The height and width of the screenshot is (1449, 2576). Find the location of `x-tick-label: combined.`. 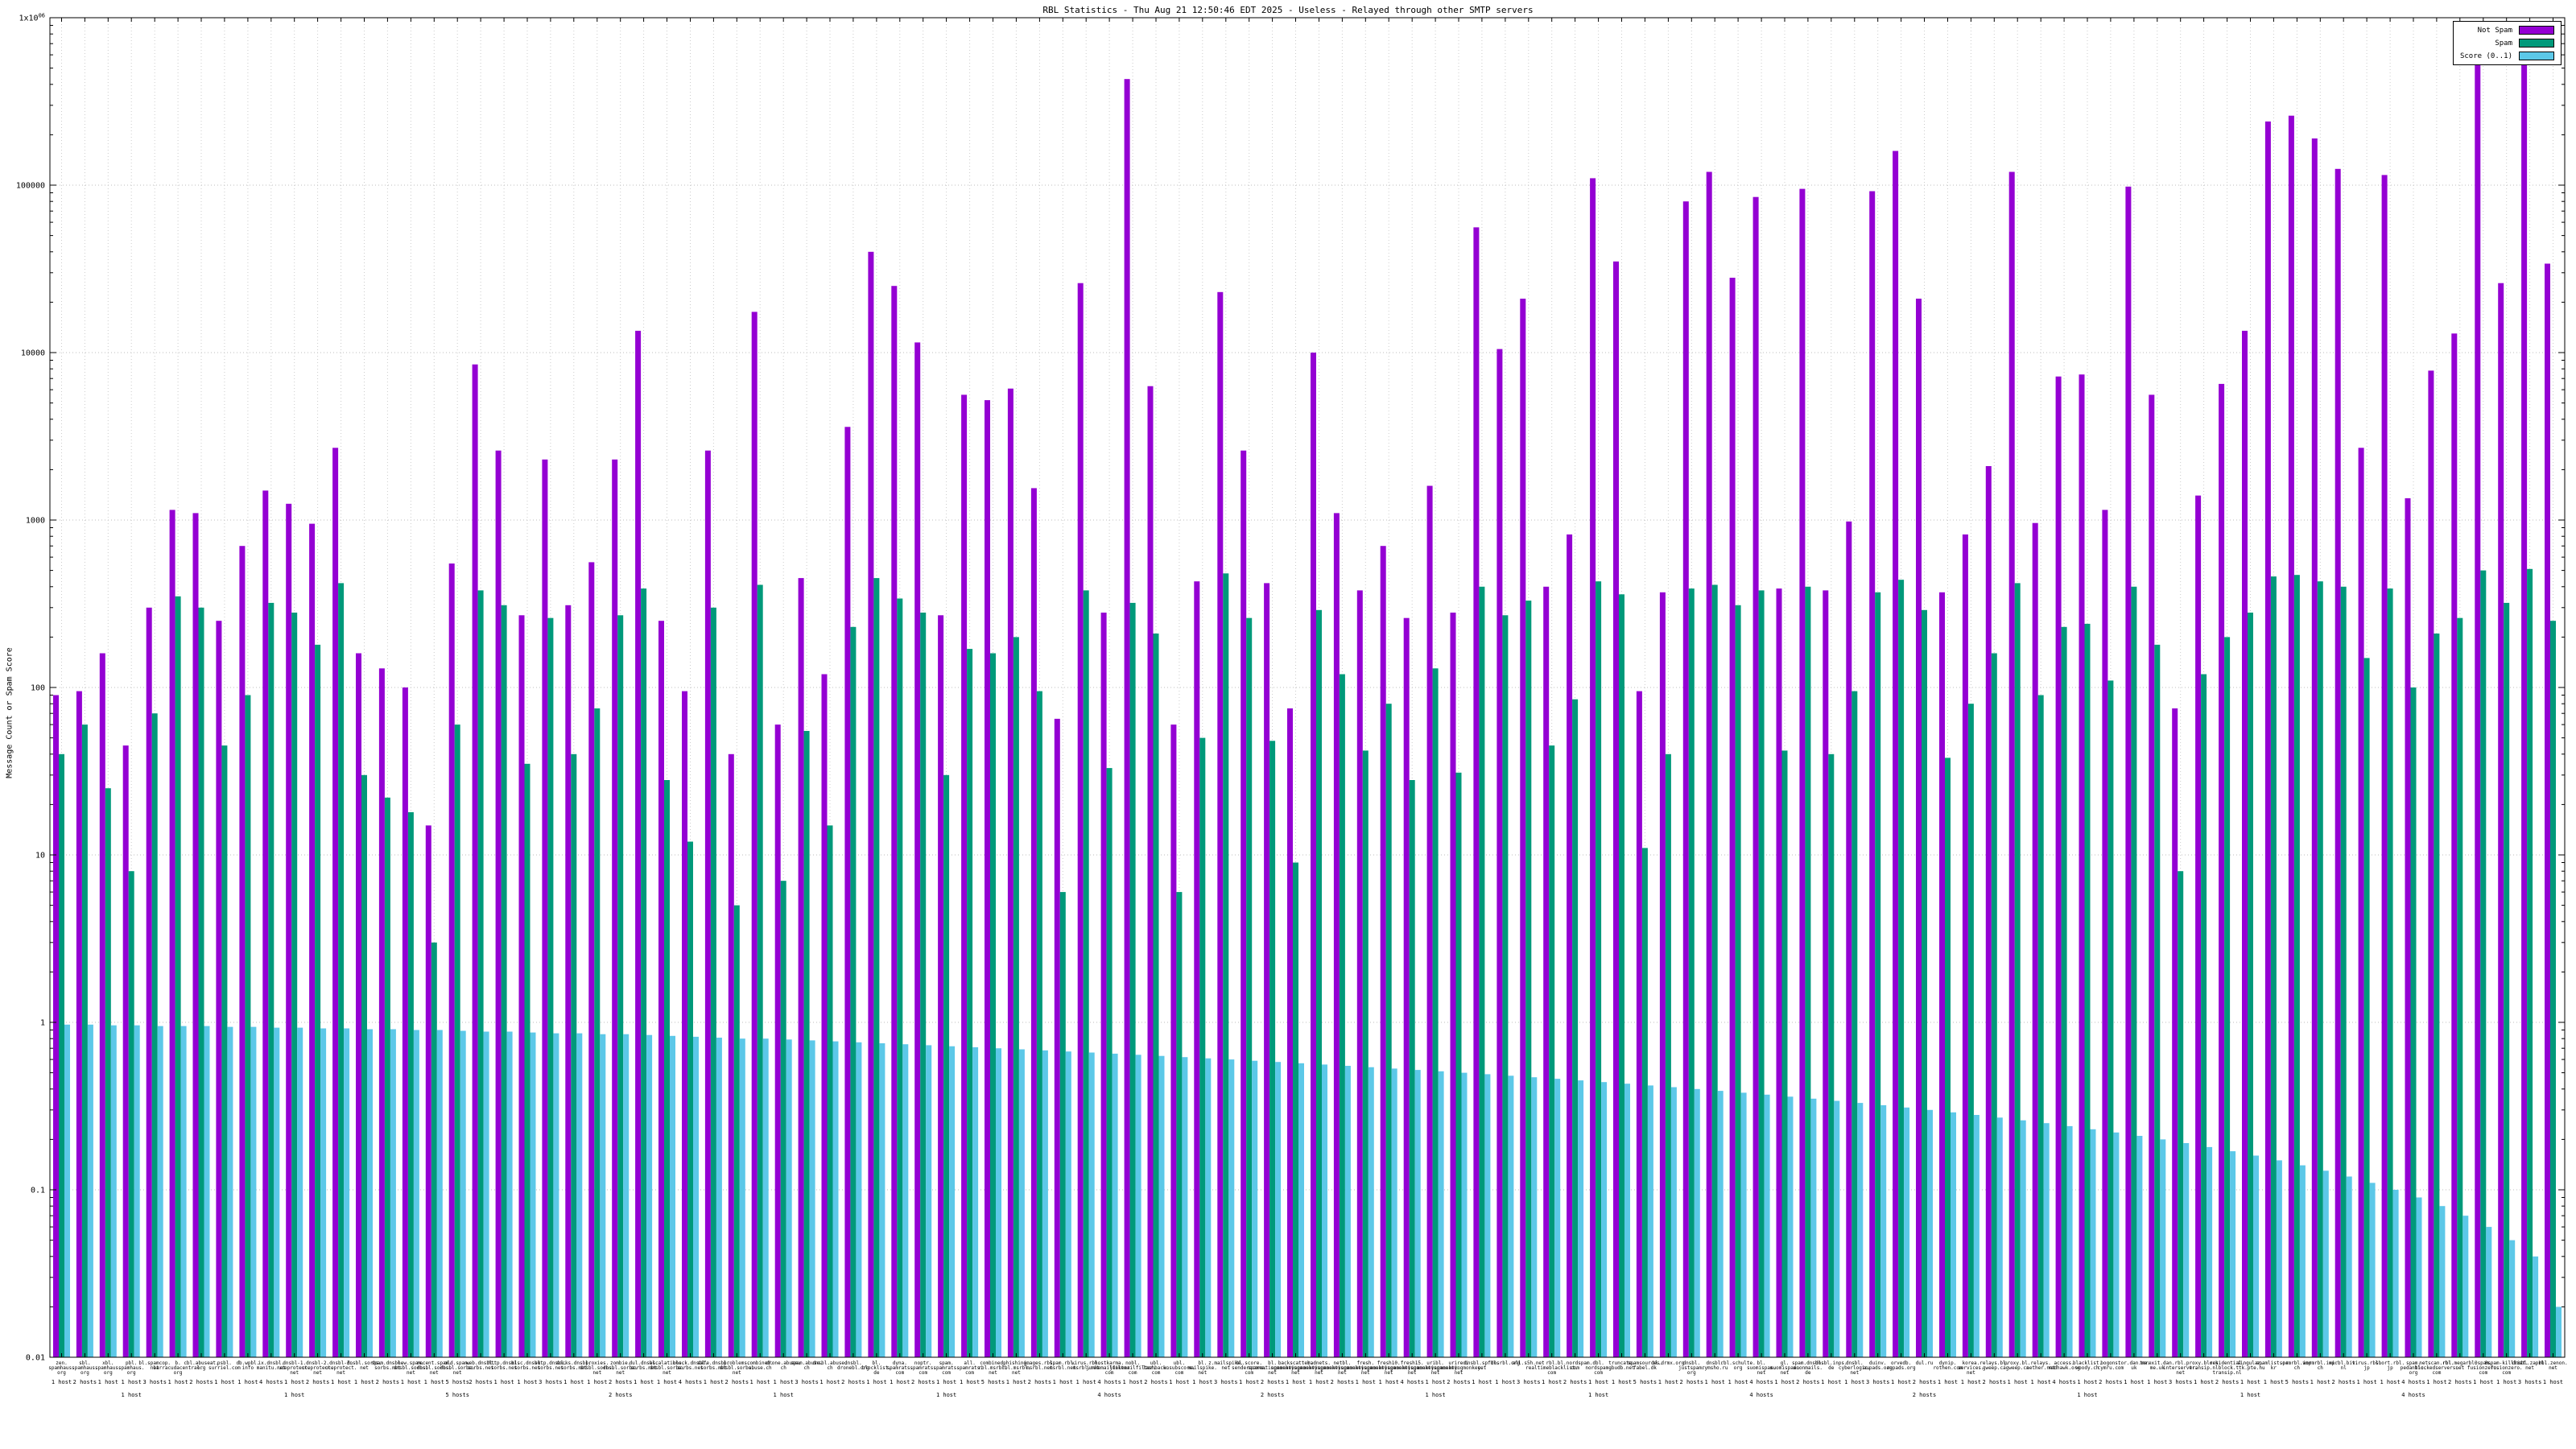

x-tick-label: combined. is located at coordinates (760, 1363).